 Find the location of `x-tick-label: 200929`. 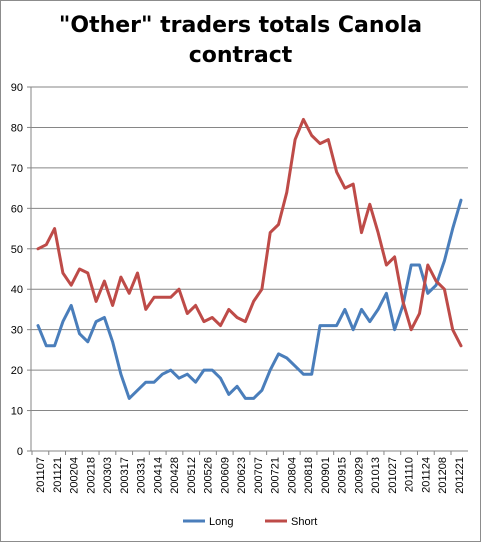

x-tick-label: 200929 is located at coordinates (359, 475).